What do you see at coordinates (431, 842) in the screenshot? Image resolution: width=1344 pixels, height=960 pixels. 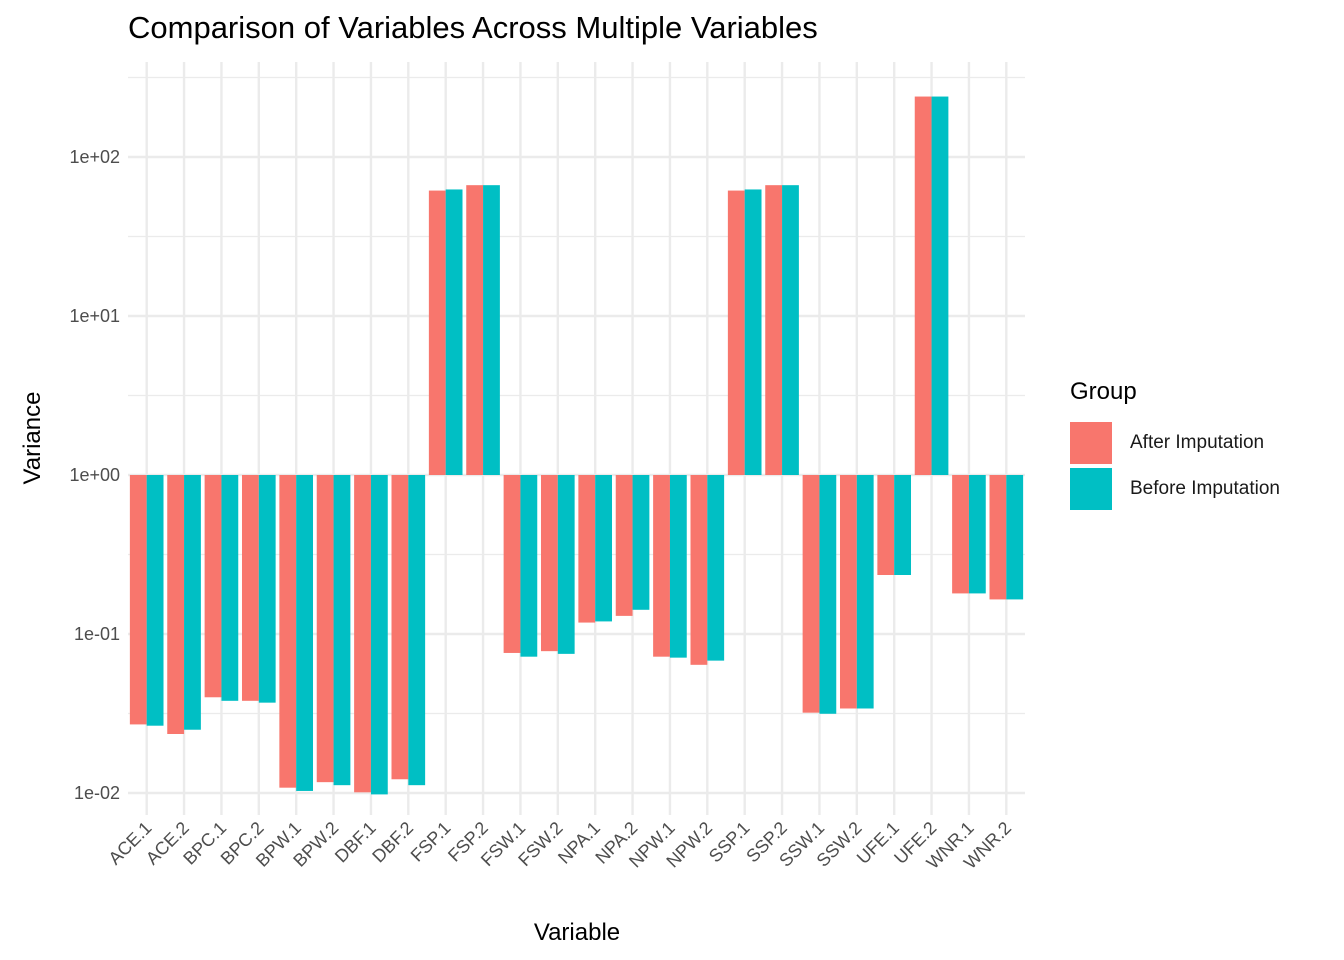 I see `x-tick-label: FSP.1` at bounding box center [431, 842].